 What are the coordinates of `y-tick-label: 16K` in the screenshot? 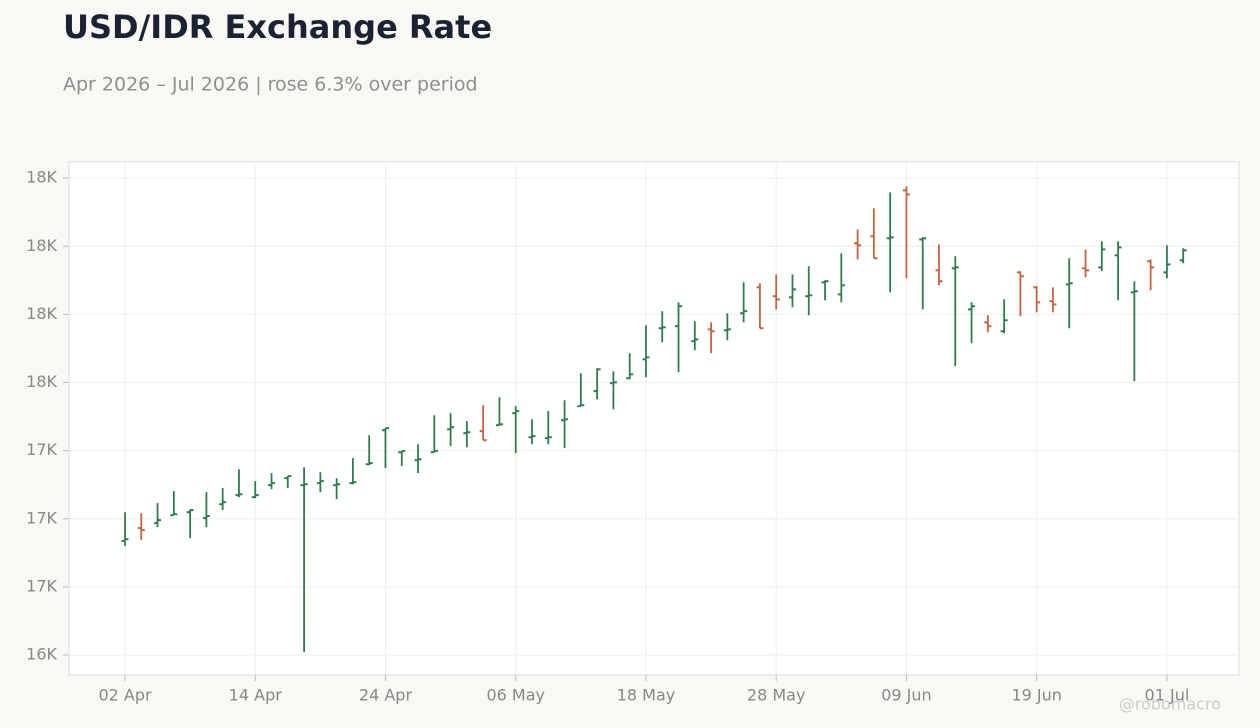 It's located at (41, 654).